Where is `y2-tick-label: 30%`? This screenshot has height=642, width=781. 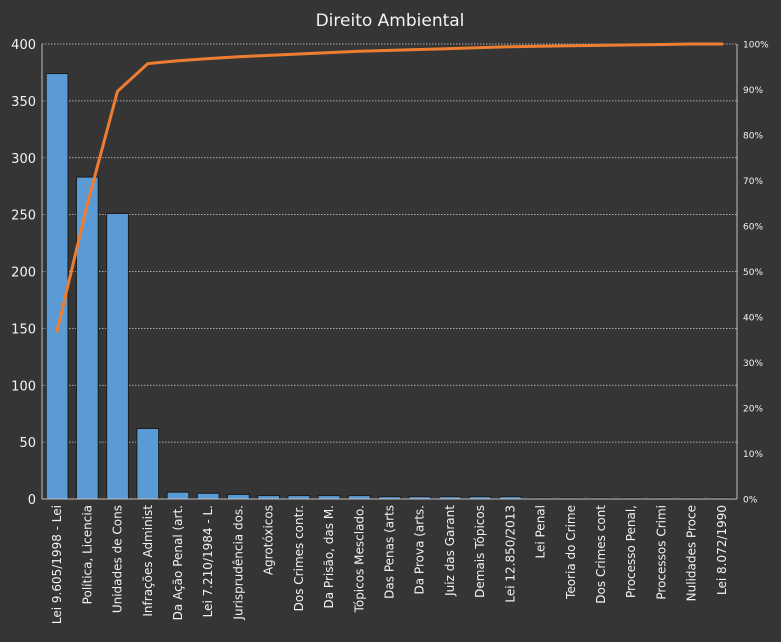 y2-tick-label: 30% is located at coordinates (753, 364).